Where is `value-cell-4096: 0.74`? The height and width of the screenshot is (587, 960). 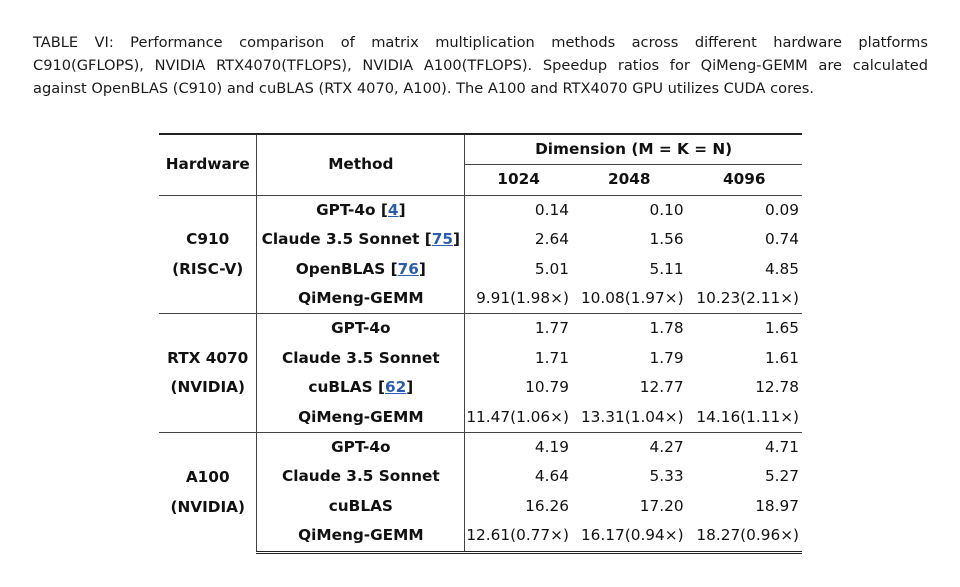 value-cell-4096: 0.74 is located at coordinates (781, 239).